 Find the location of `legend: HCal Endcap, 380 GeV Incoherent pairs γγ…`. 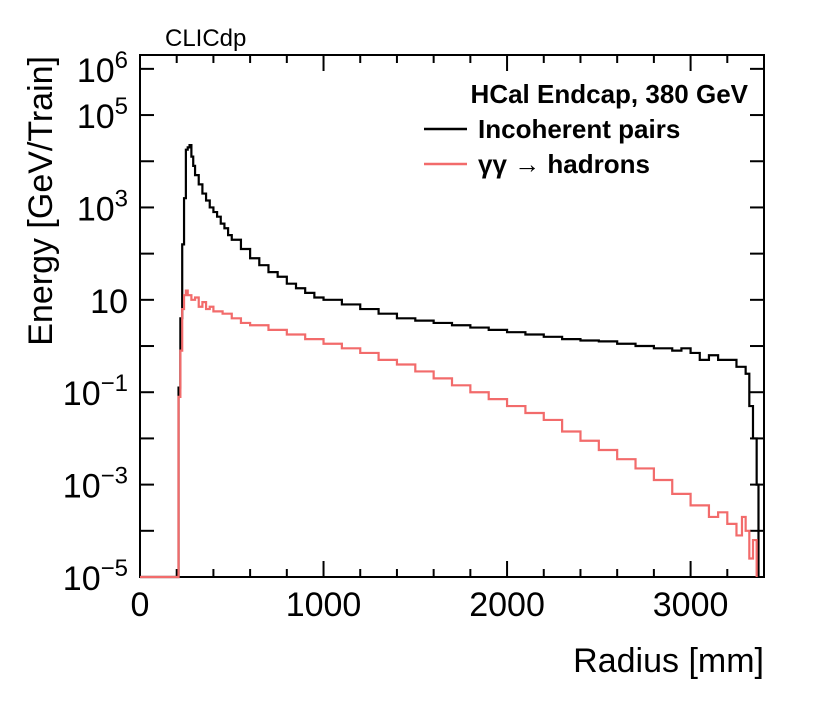

legend: HCal Endcap, 380 GeV Incoherent pairs γγ… is located at coordinates (586, 129).